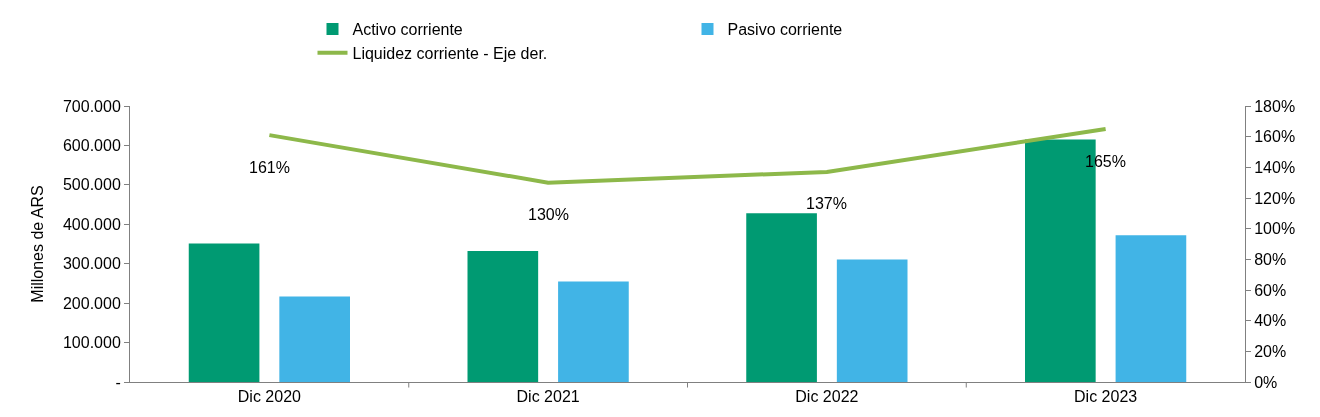 This screenshot has height=417, width=1320. I want to click on y-tick-label: 400.000, so click(91, 224).